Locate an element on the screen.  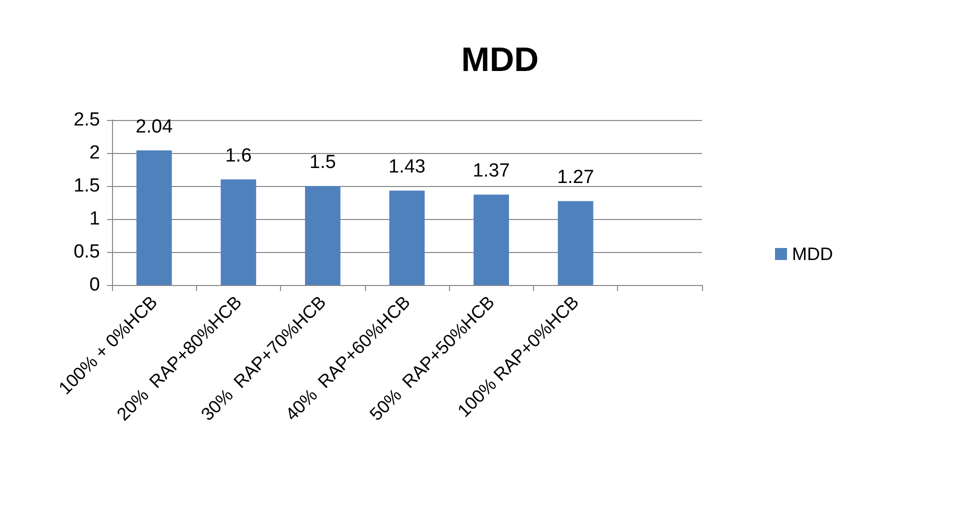
data-label: 1.27 is located at coordinates (575, 177).